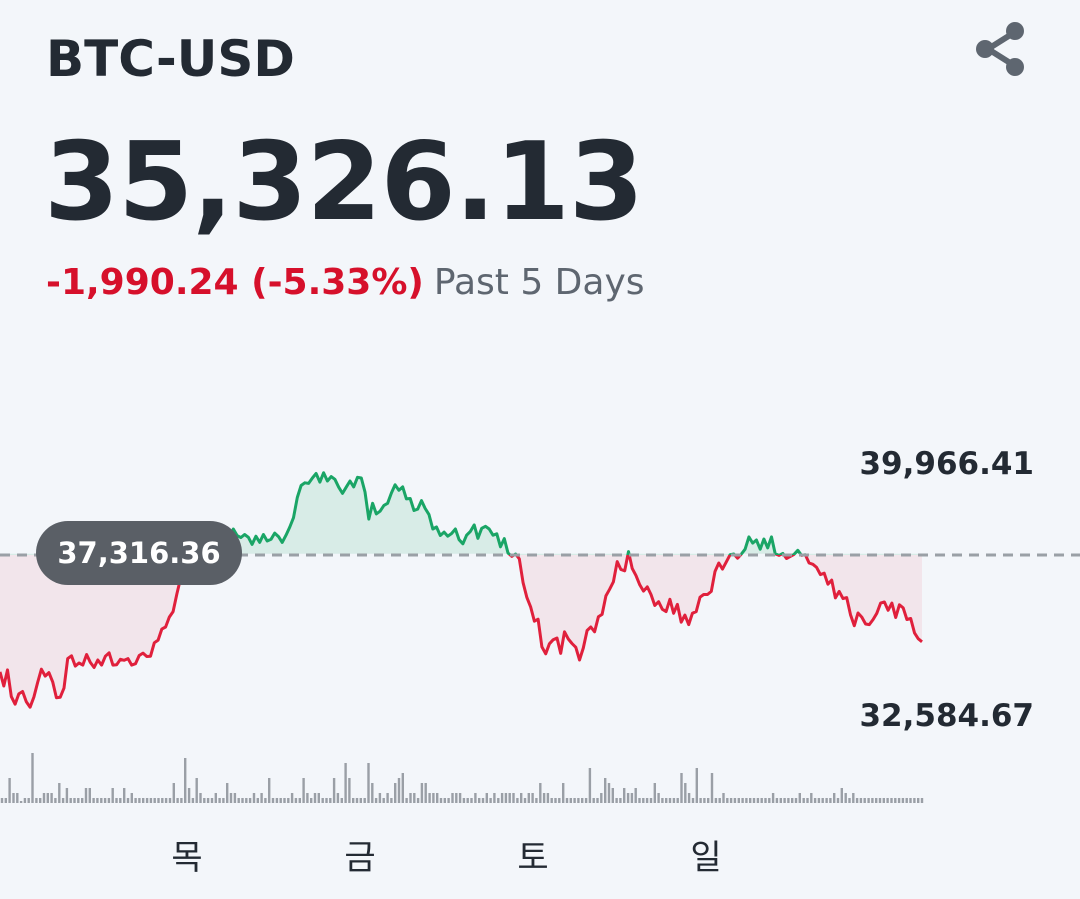 The height and width of the screenshot is (899, 1080). What do you see at coordinates (462, 778) in the screenshot?
I see `volume-bars` at bounding box center [462, 778].